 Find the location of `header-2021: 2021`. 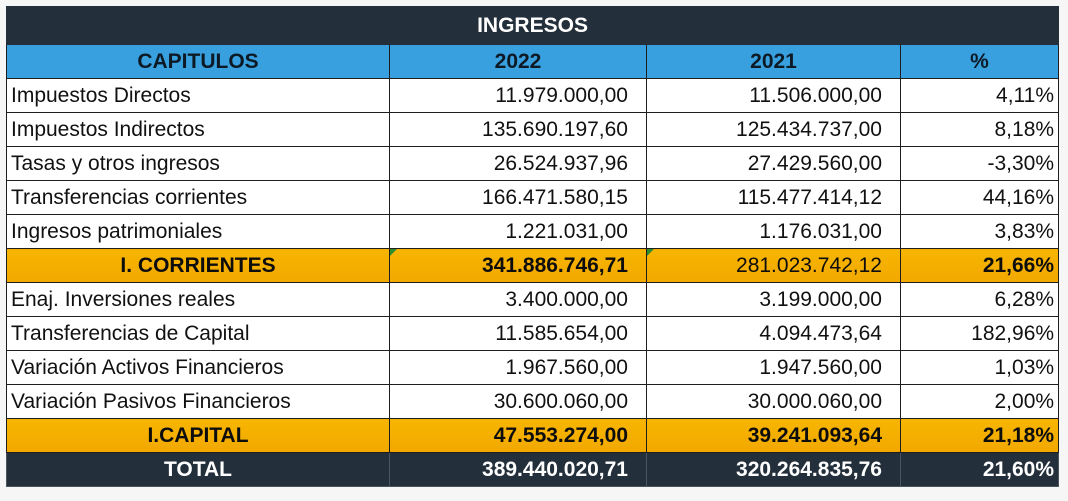

header-2021: 2021 is located at coordinates (773, 61).